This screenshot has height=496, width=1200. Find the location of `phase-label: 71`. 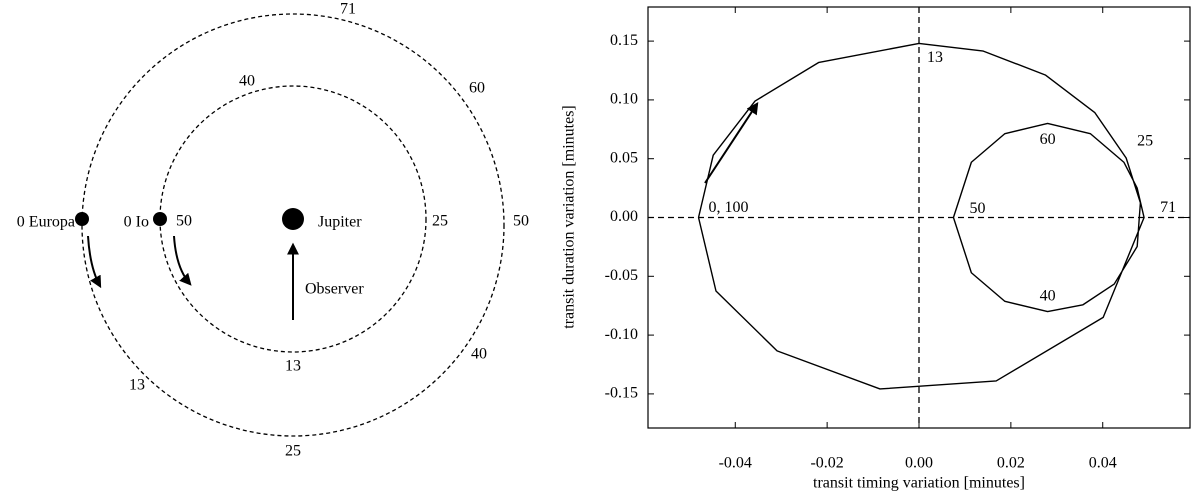

phase-label: 71 is located at coordinates (348, 9).